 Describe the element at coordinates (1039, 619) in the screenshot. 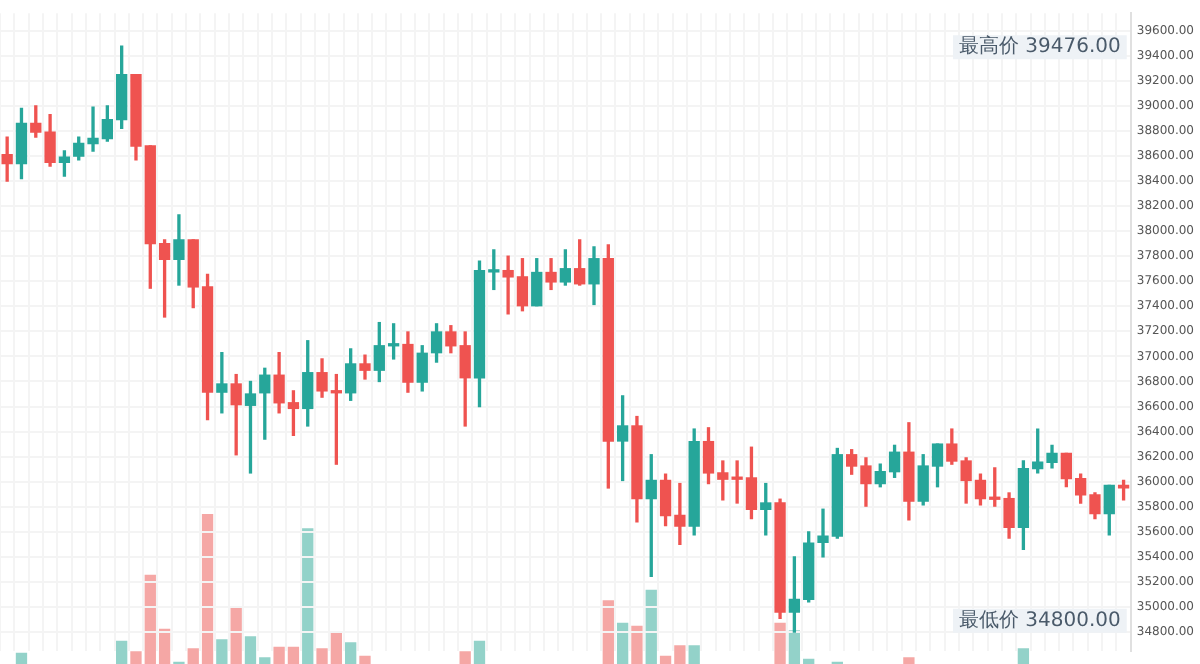

I see `annotation: 最低价 34800.00` at that location.